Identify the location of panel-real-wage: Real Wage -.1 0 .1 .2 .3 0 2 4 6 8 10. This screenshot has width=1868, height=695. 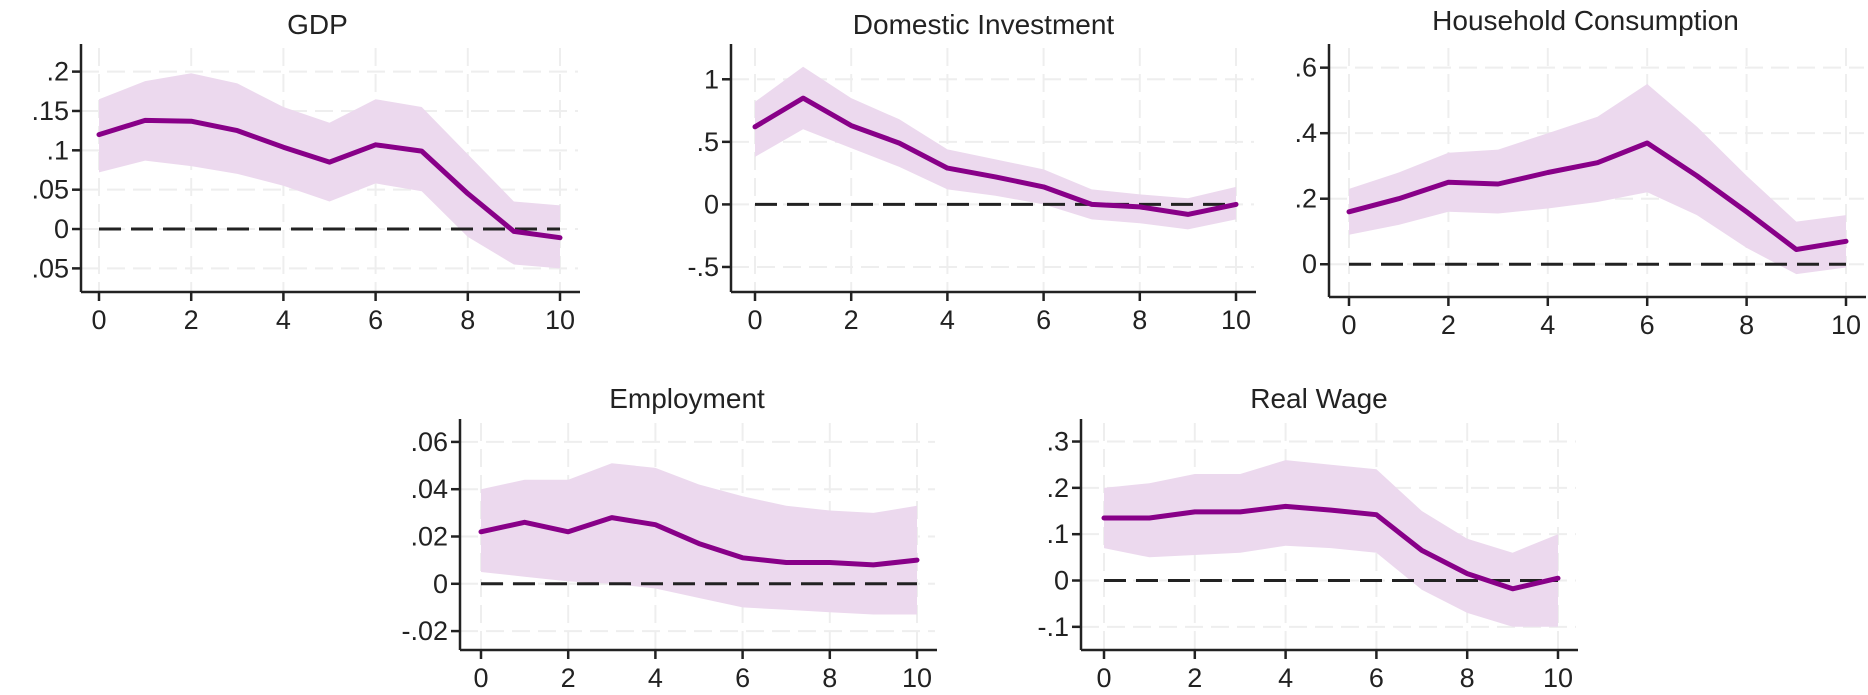
(1307, 538).